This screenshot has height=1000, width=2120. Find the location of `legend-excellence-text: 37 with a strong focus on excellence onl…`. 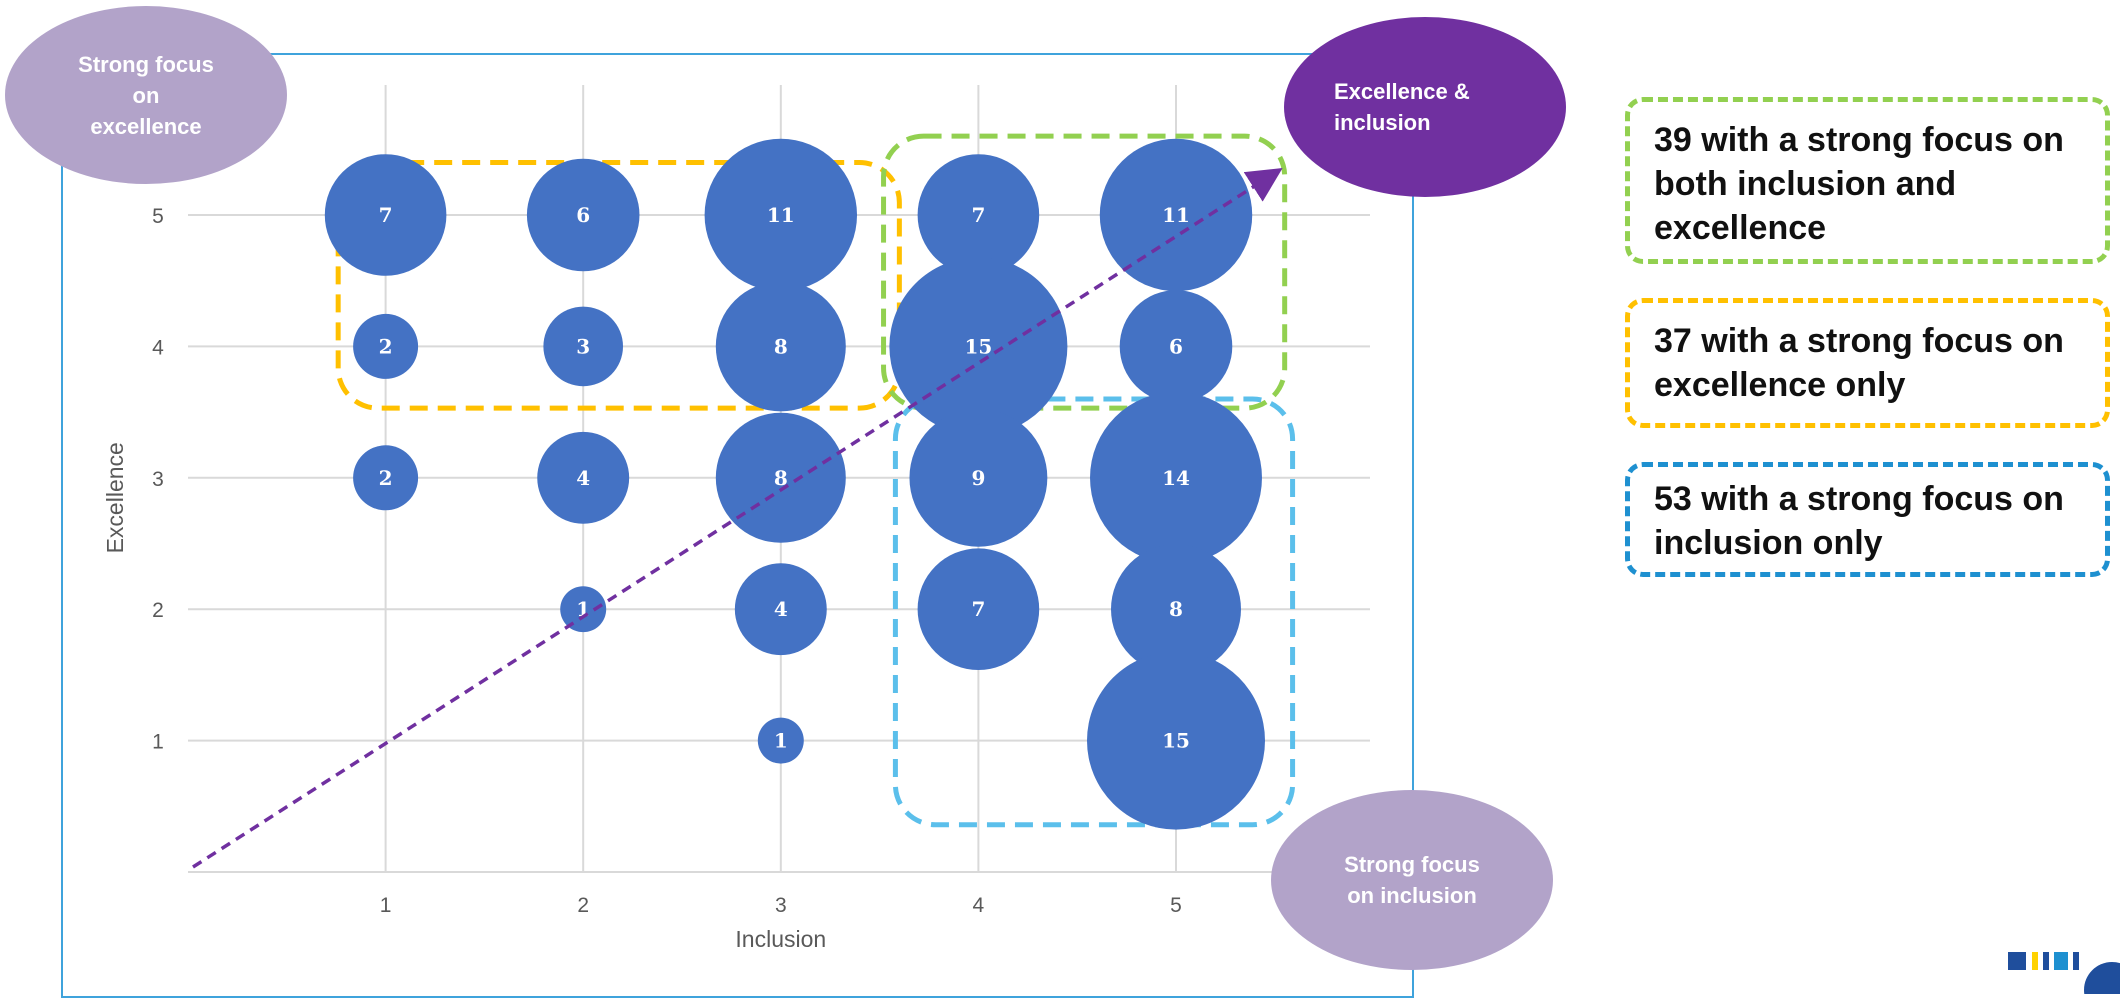

legend-excellence-text: 37 with a strong focus on excellence onl… is located at coordinates (1859, 363).